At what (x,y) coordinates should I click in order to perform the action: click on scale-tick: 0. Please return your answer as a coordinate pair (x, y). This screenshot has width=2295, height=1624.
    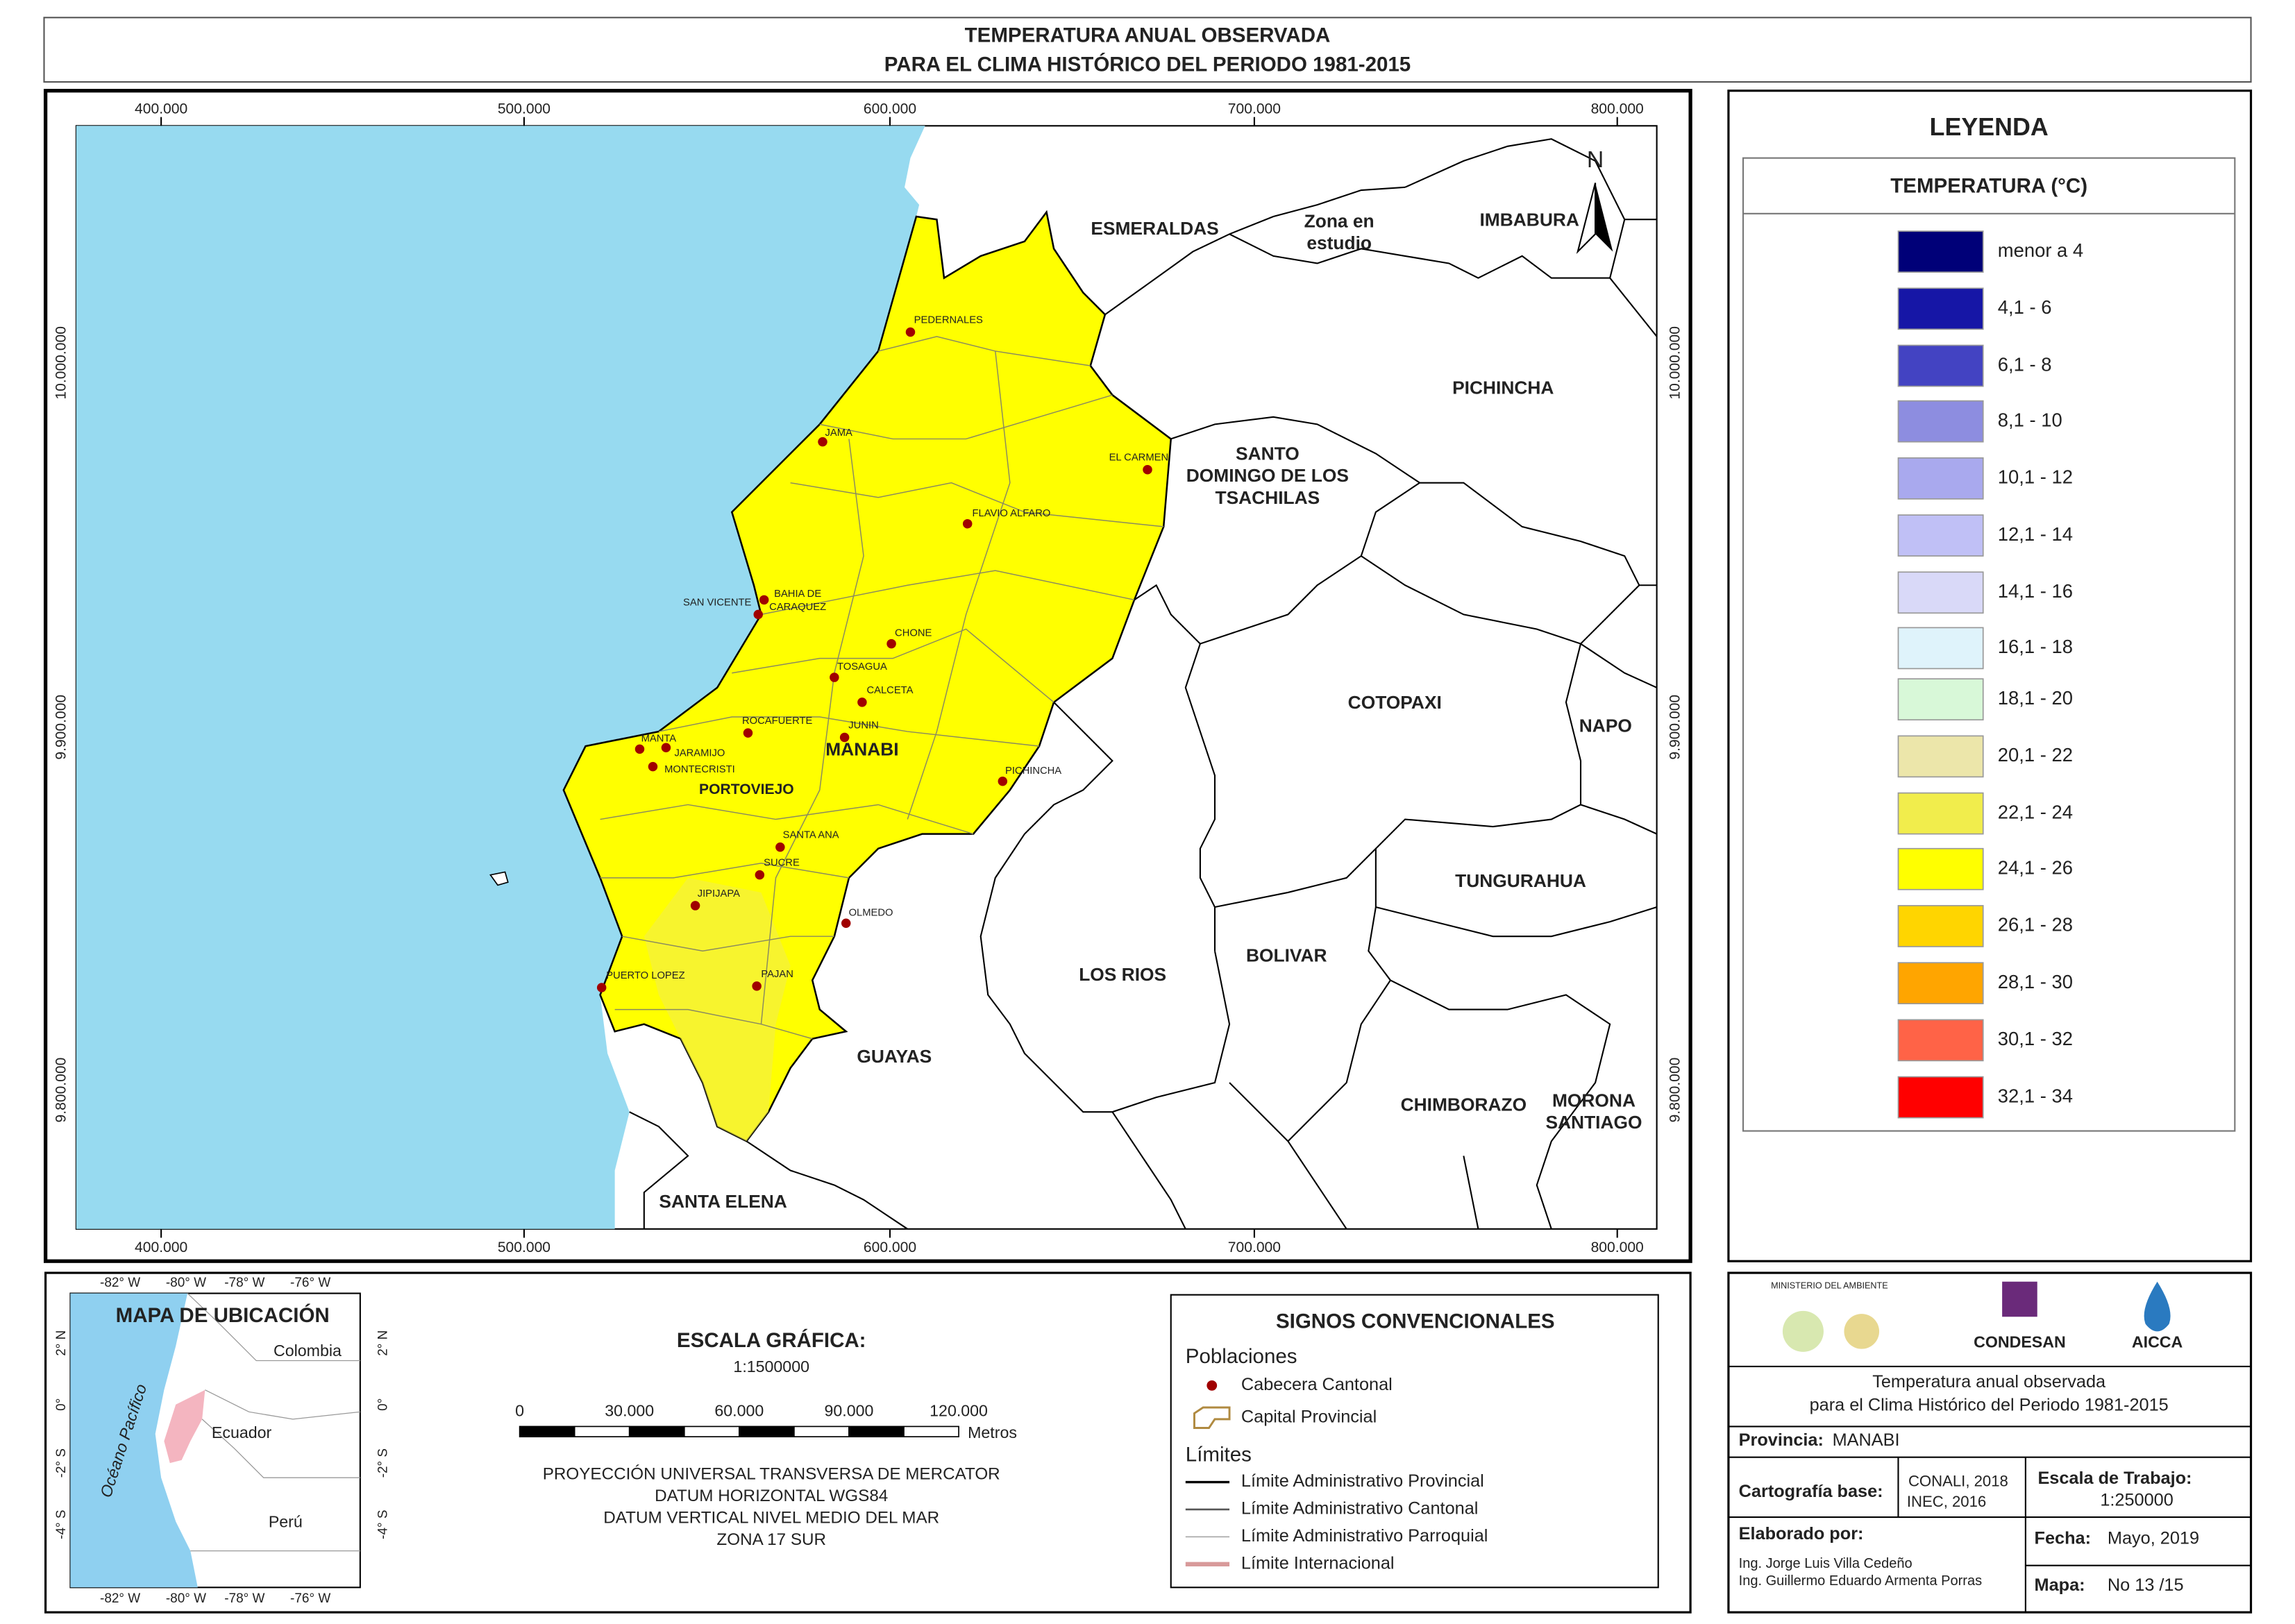
    Looking at the image, I should click on (519, 1410).